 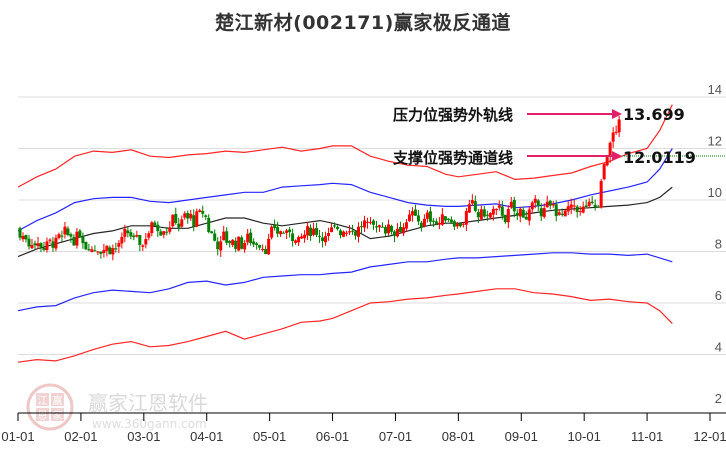 What do you see at coordinates (584, 436) in the screenshot?
I see `x-tick-label: 10-01` at bounding box center [584, 436].